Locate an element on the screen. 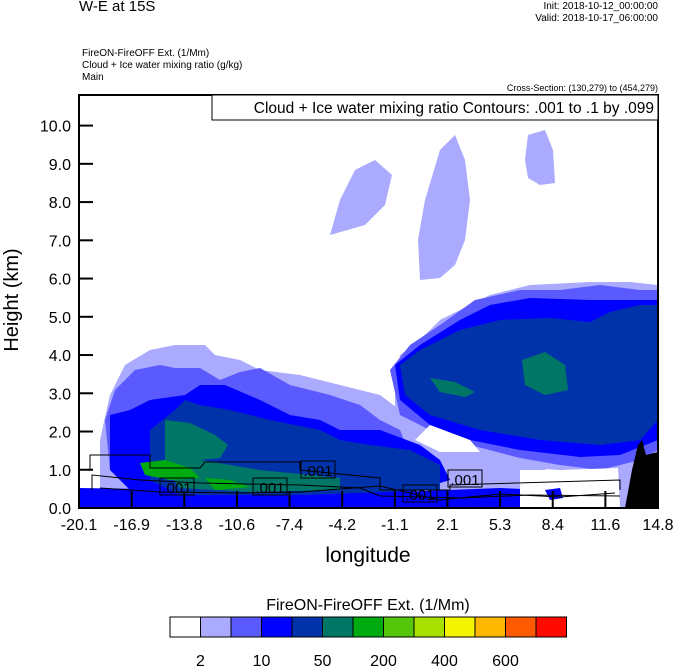 This screenshot has height=667, width=674. y-tick-label: 10.0 is located at coordinates (55, 127).